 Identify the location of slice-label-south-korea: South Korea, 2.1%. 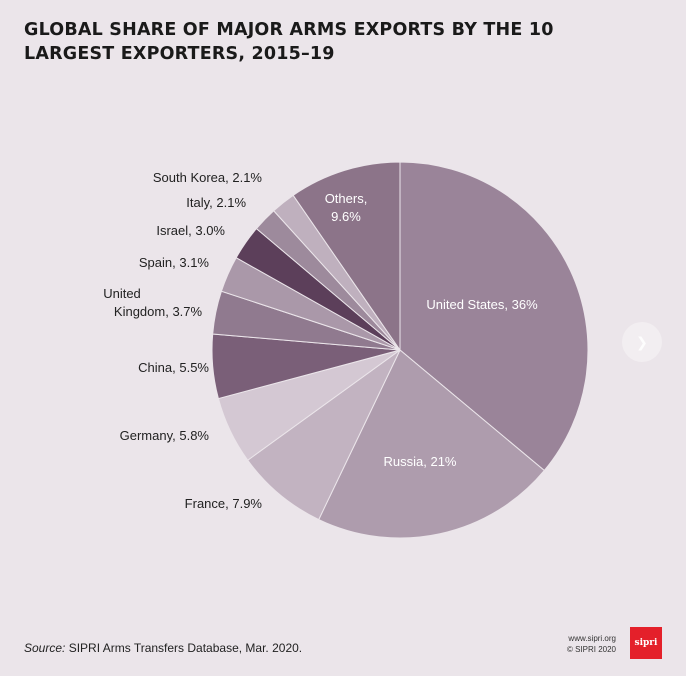
(208, 177).